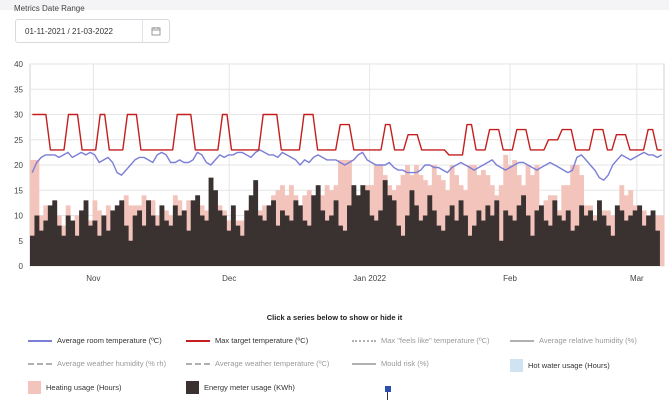 Image resolution: width=669 pixels, height=400 pixels. What do you see at coordinates (262, 340) in the screenshot?
I see `legend-label: Max target temperature (ºC)` at bounding box center [262, 340].